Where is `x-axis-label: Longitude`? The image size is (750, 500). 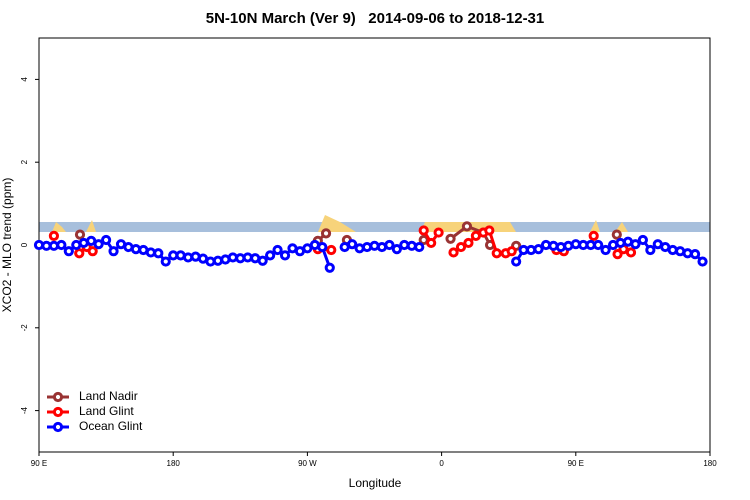 x-axis-label: Longitude is located at coordinates (375, 483).